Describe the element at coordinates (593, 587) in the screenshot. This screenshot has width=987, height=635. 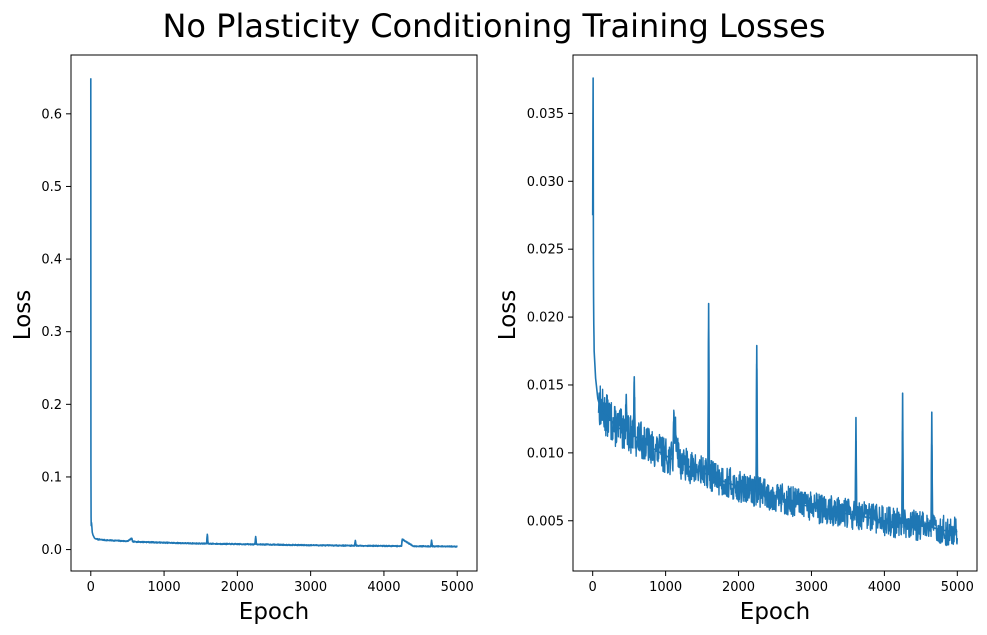
I see `right-x-tick-label: 0` at that location.